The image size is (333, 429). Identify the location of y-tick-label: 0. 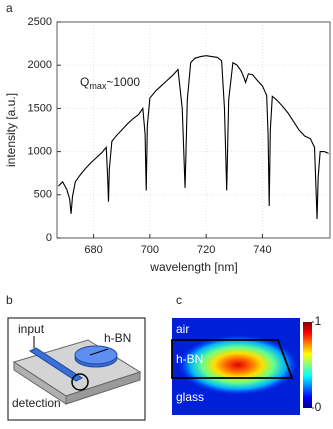
(49, 238).